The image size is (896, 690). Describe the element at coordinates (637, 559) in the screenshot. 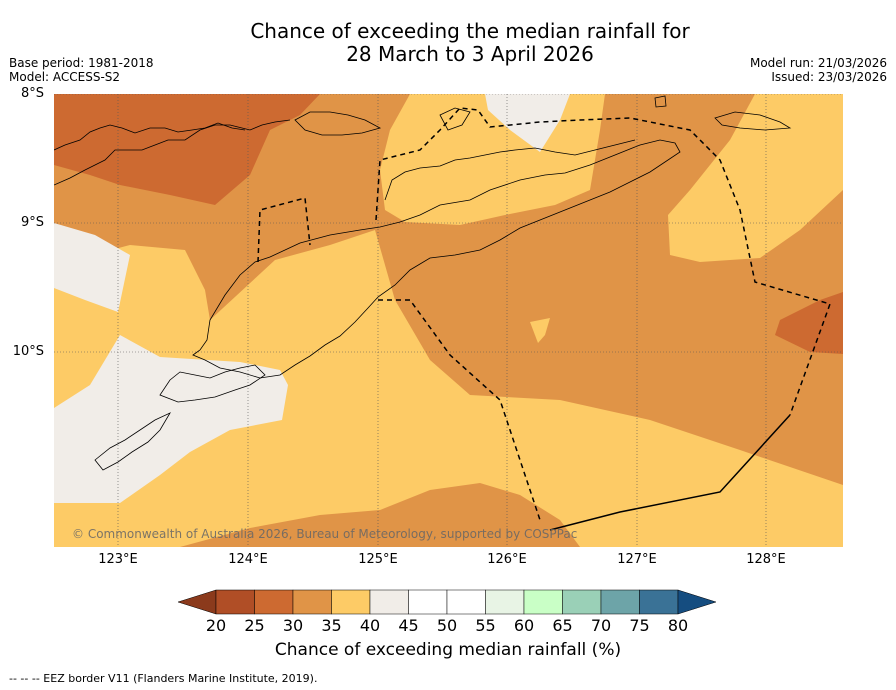

I see `lon-label-127e: 127°E` at that location.